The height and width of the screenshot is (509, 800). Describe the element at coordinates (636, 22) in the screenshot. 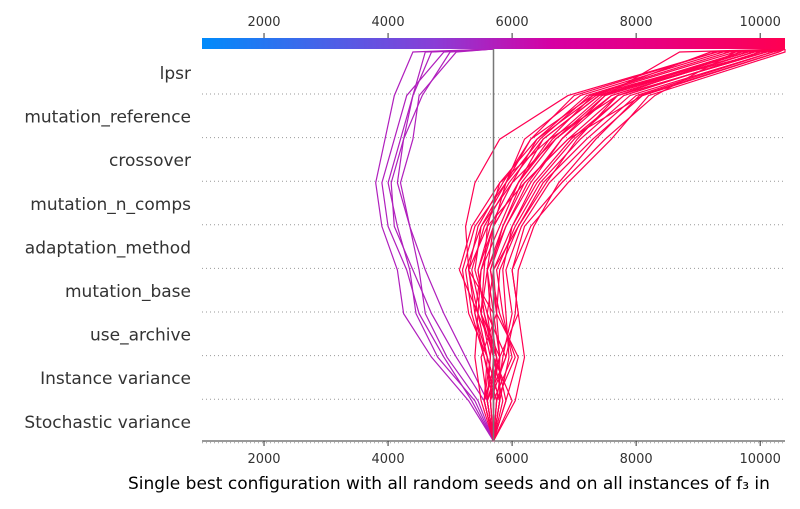

I see `top-tick-label: 8000` at that location.